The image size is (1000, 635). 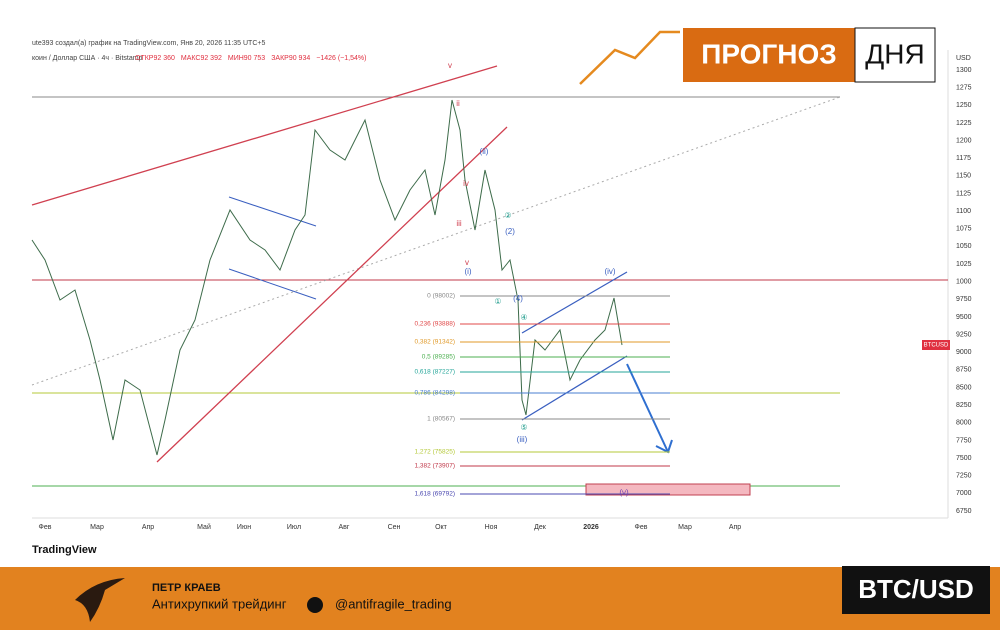 I want to click on wave-label: iv, so click(x=466, y=183).